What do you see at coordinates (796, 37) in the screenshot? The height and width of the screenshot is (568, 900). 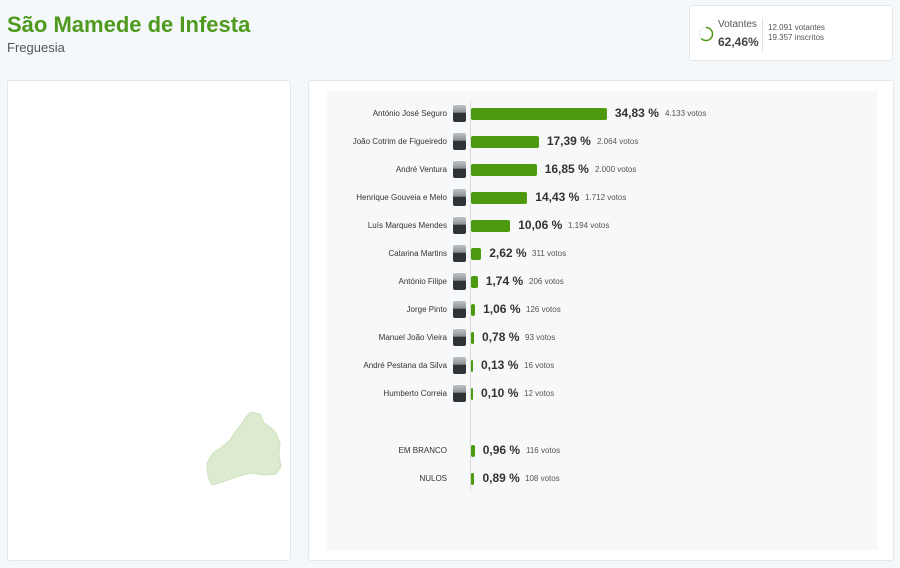 I see `registered-count: 19.357 inscritos` at bounding box center [796, 37].